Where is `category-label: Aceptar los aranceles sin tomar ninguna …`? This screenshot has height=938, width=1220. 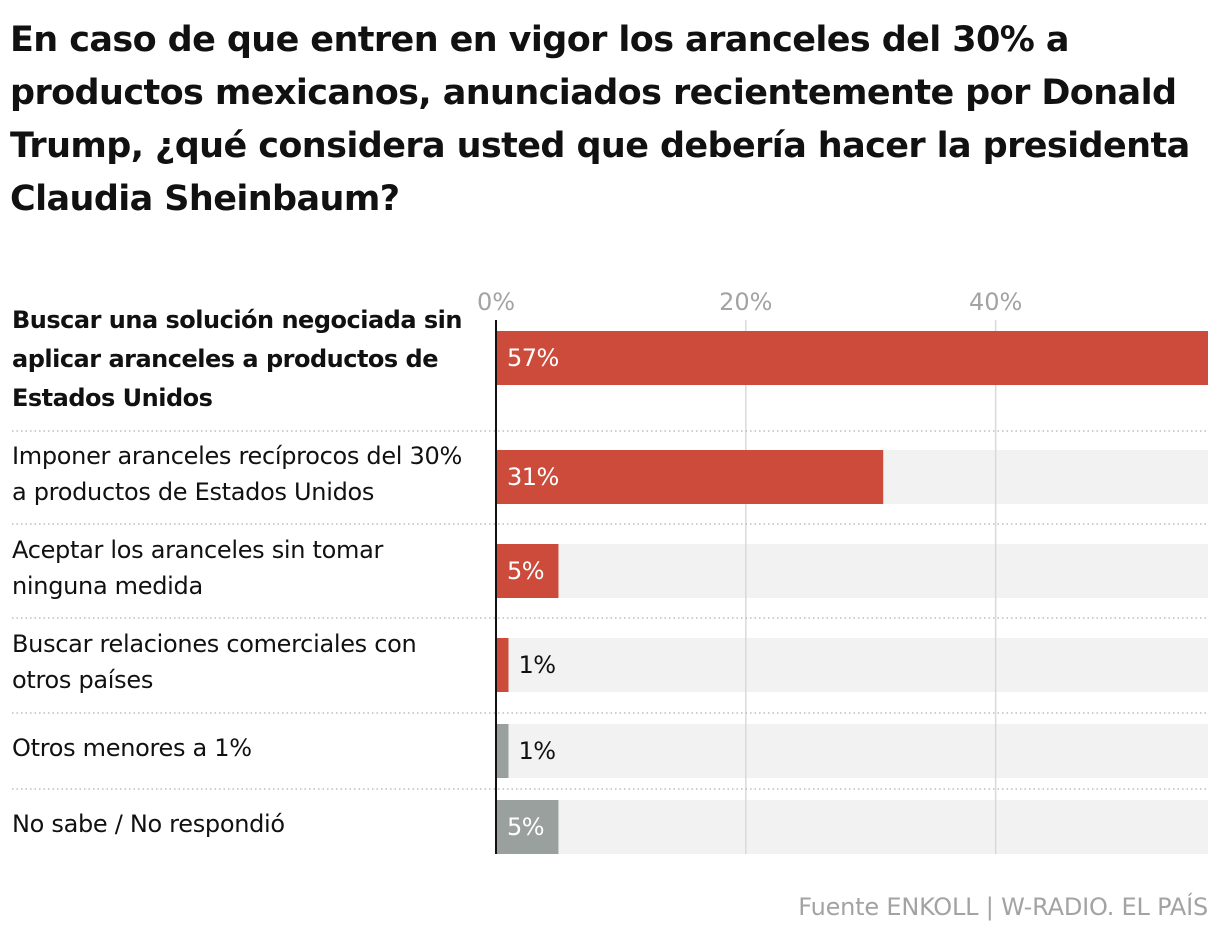 category-label: Aceptar los aranceles sin tomar ninguna … is located at coordinates (198, 568).